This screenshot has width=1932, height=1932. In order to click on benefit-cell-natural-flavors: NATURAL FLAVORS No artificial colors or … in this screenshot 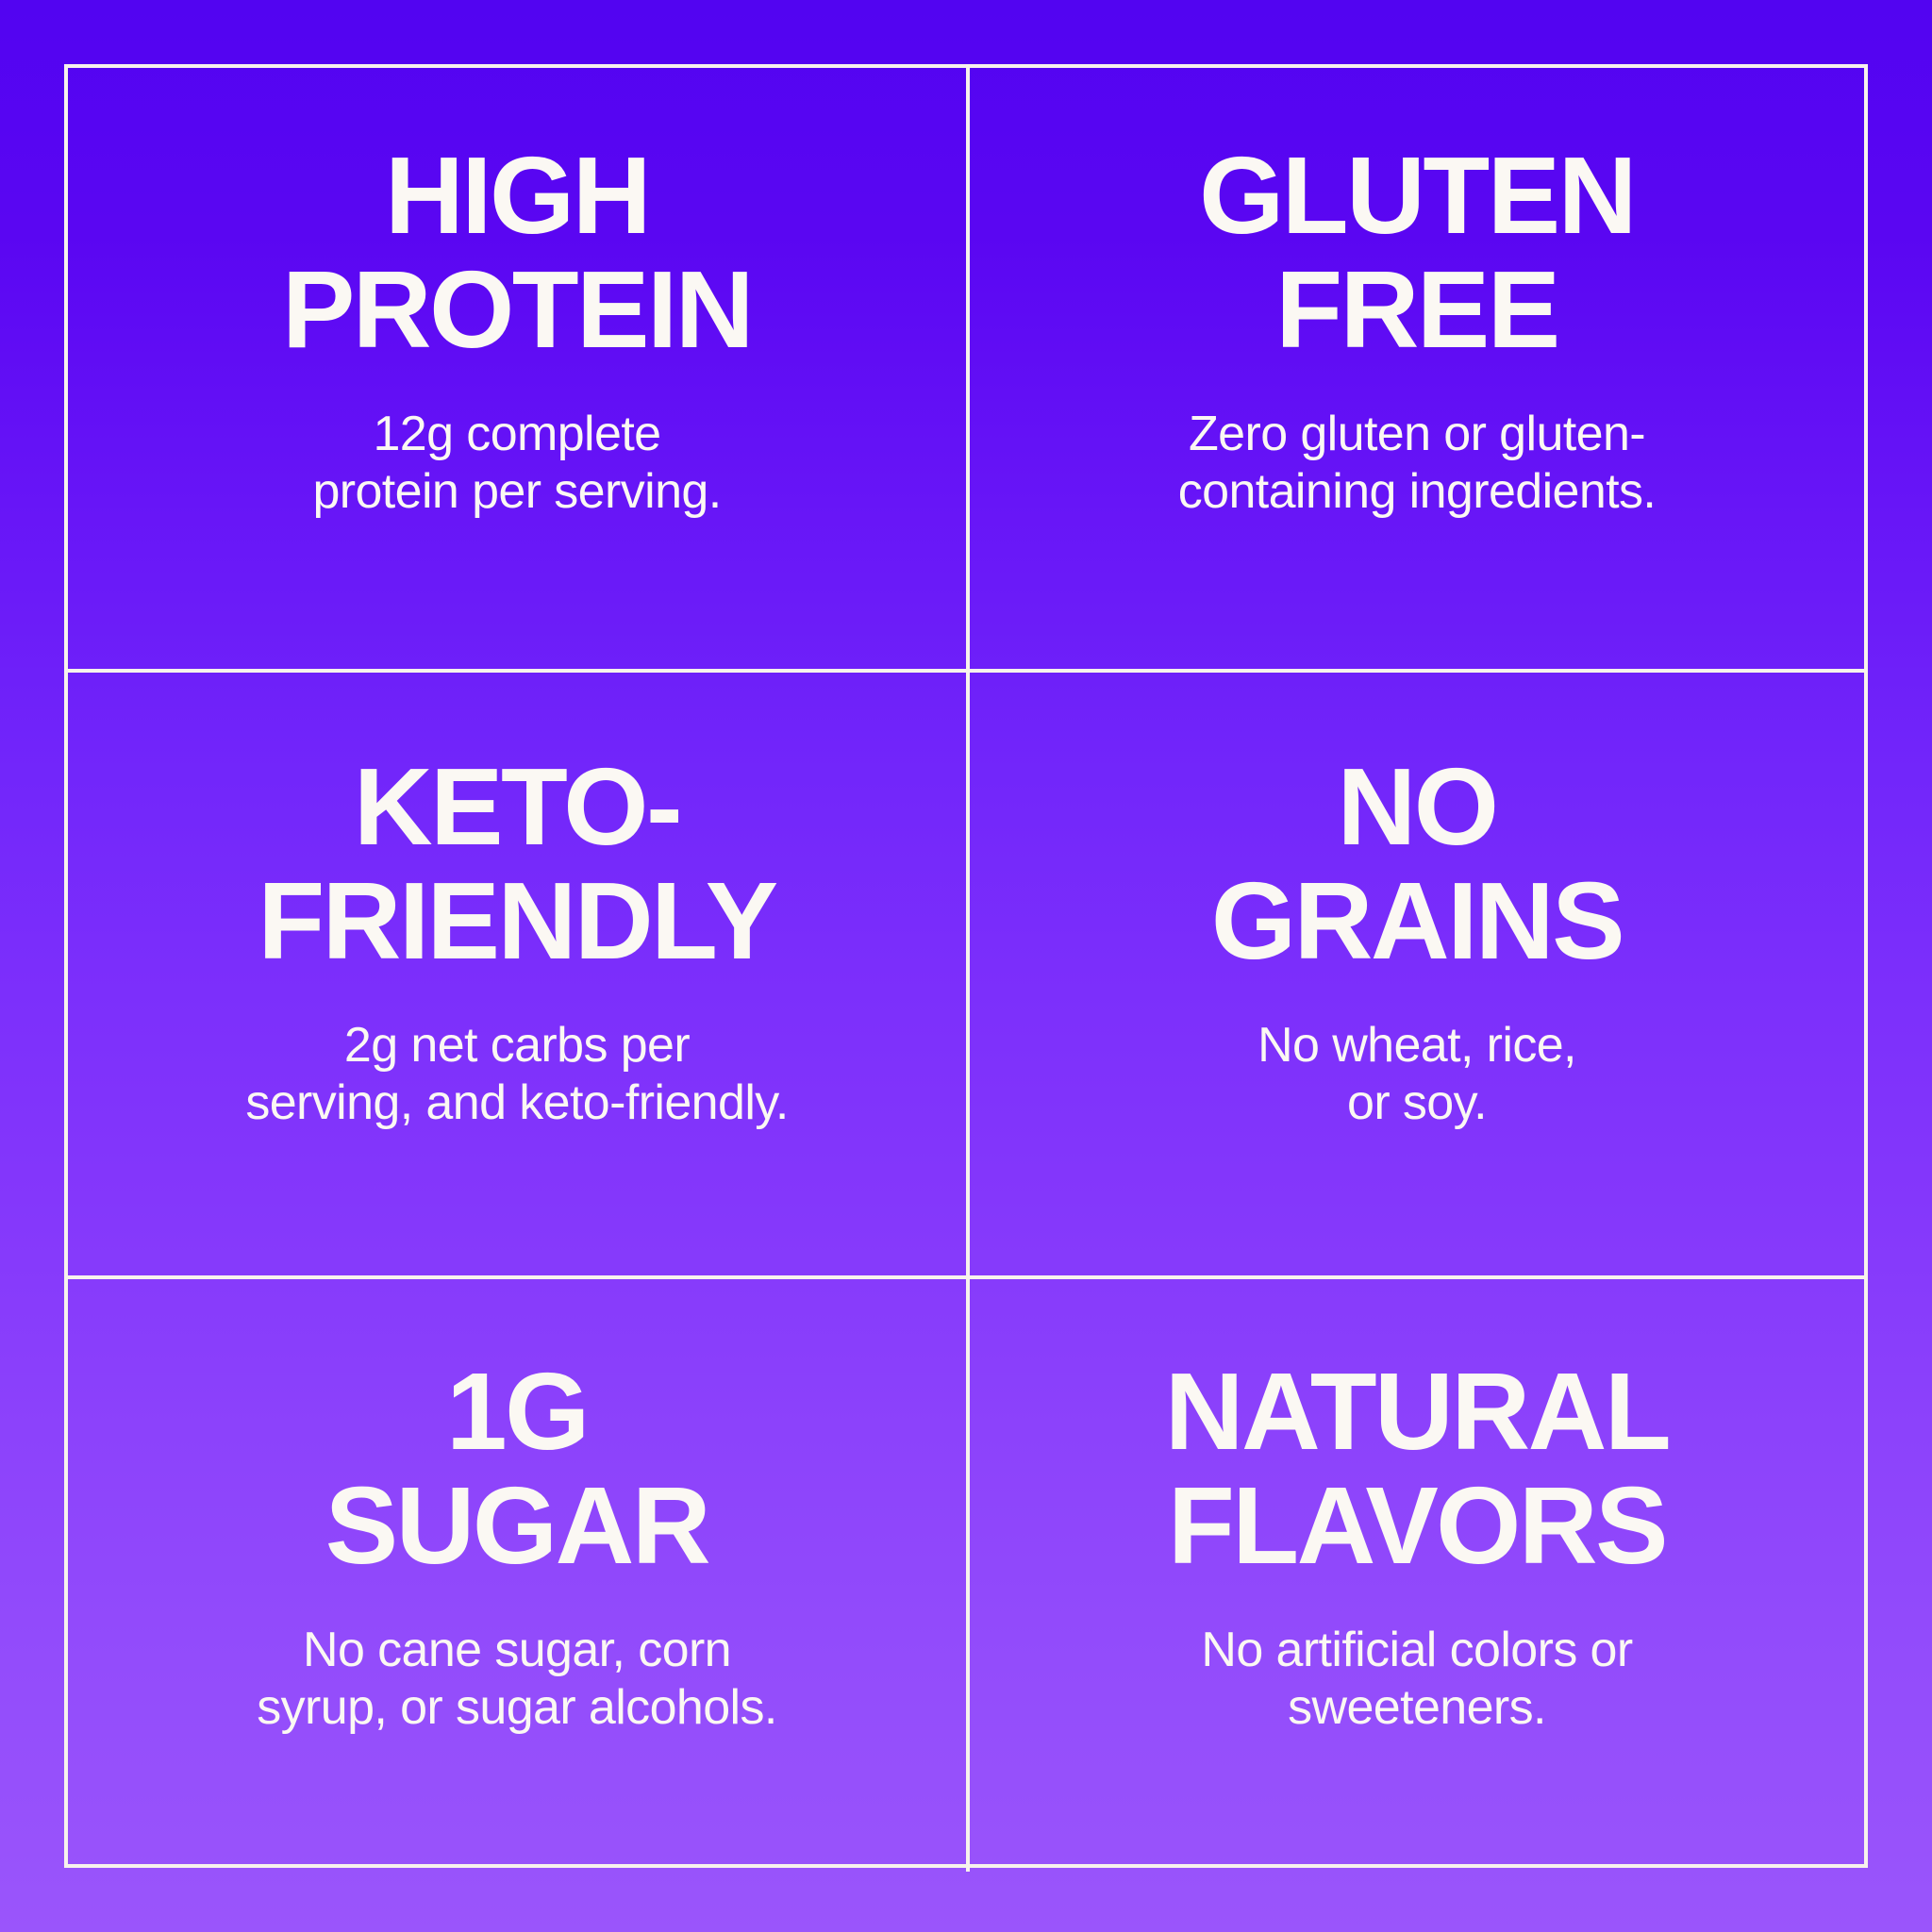, I will do `click(1415, 1574)`.